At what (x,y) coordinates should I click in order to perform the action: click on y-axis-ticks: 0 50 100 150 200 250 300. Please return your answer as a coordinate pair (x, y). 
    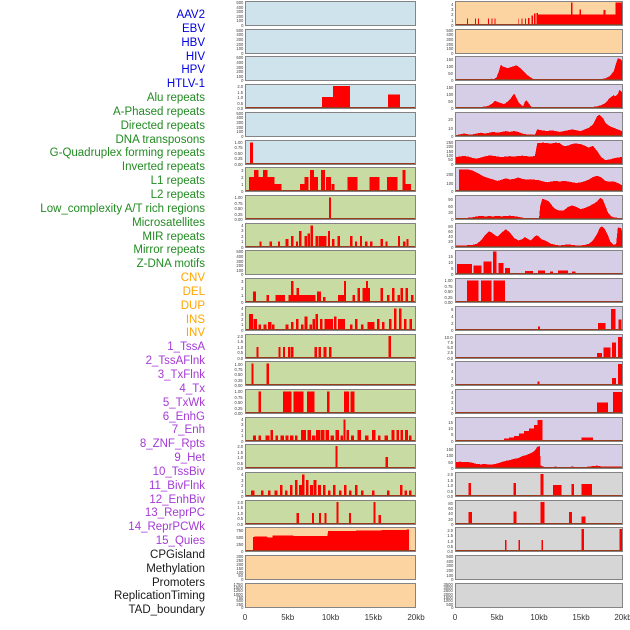
    Looking at the image, I should click on (225, 568).